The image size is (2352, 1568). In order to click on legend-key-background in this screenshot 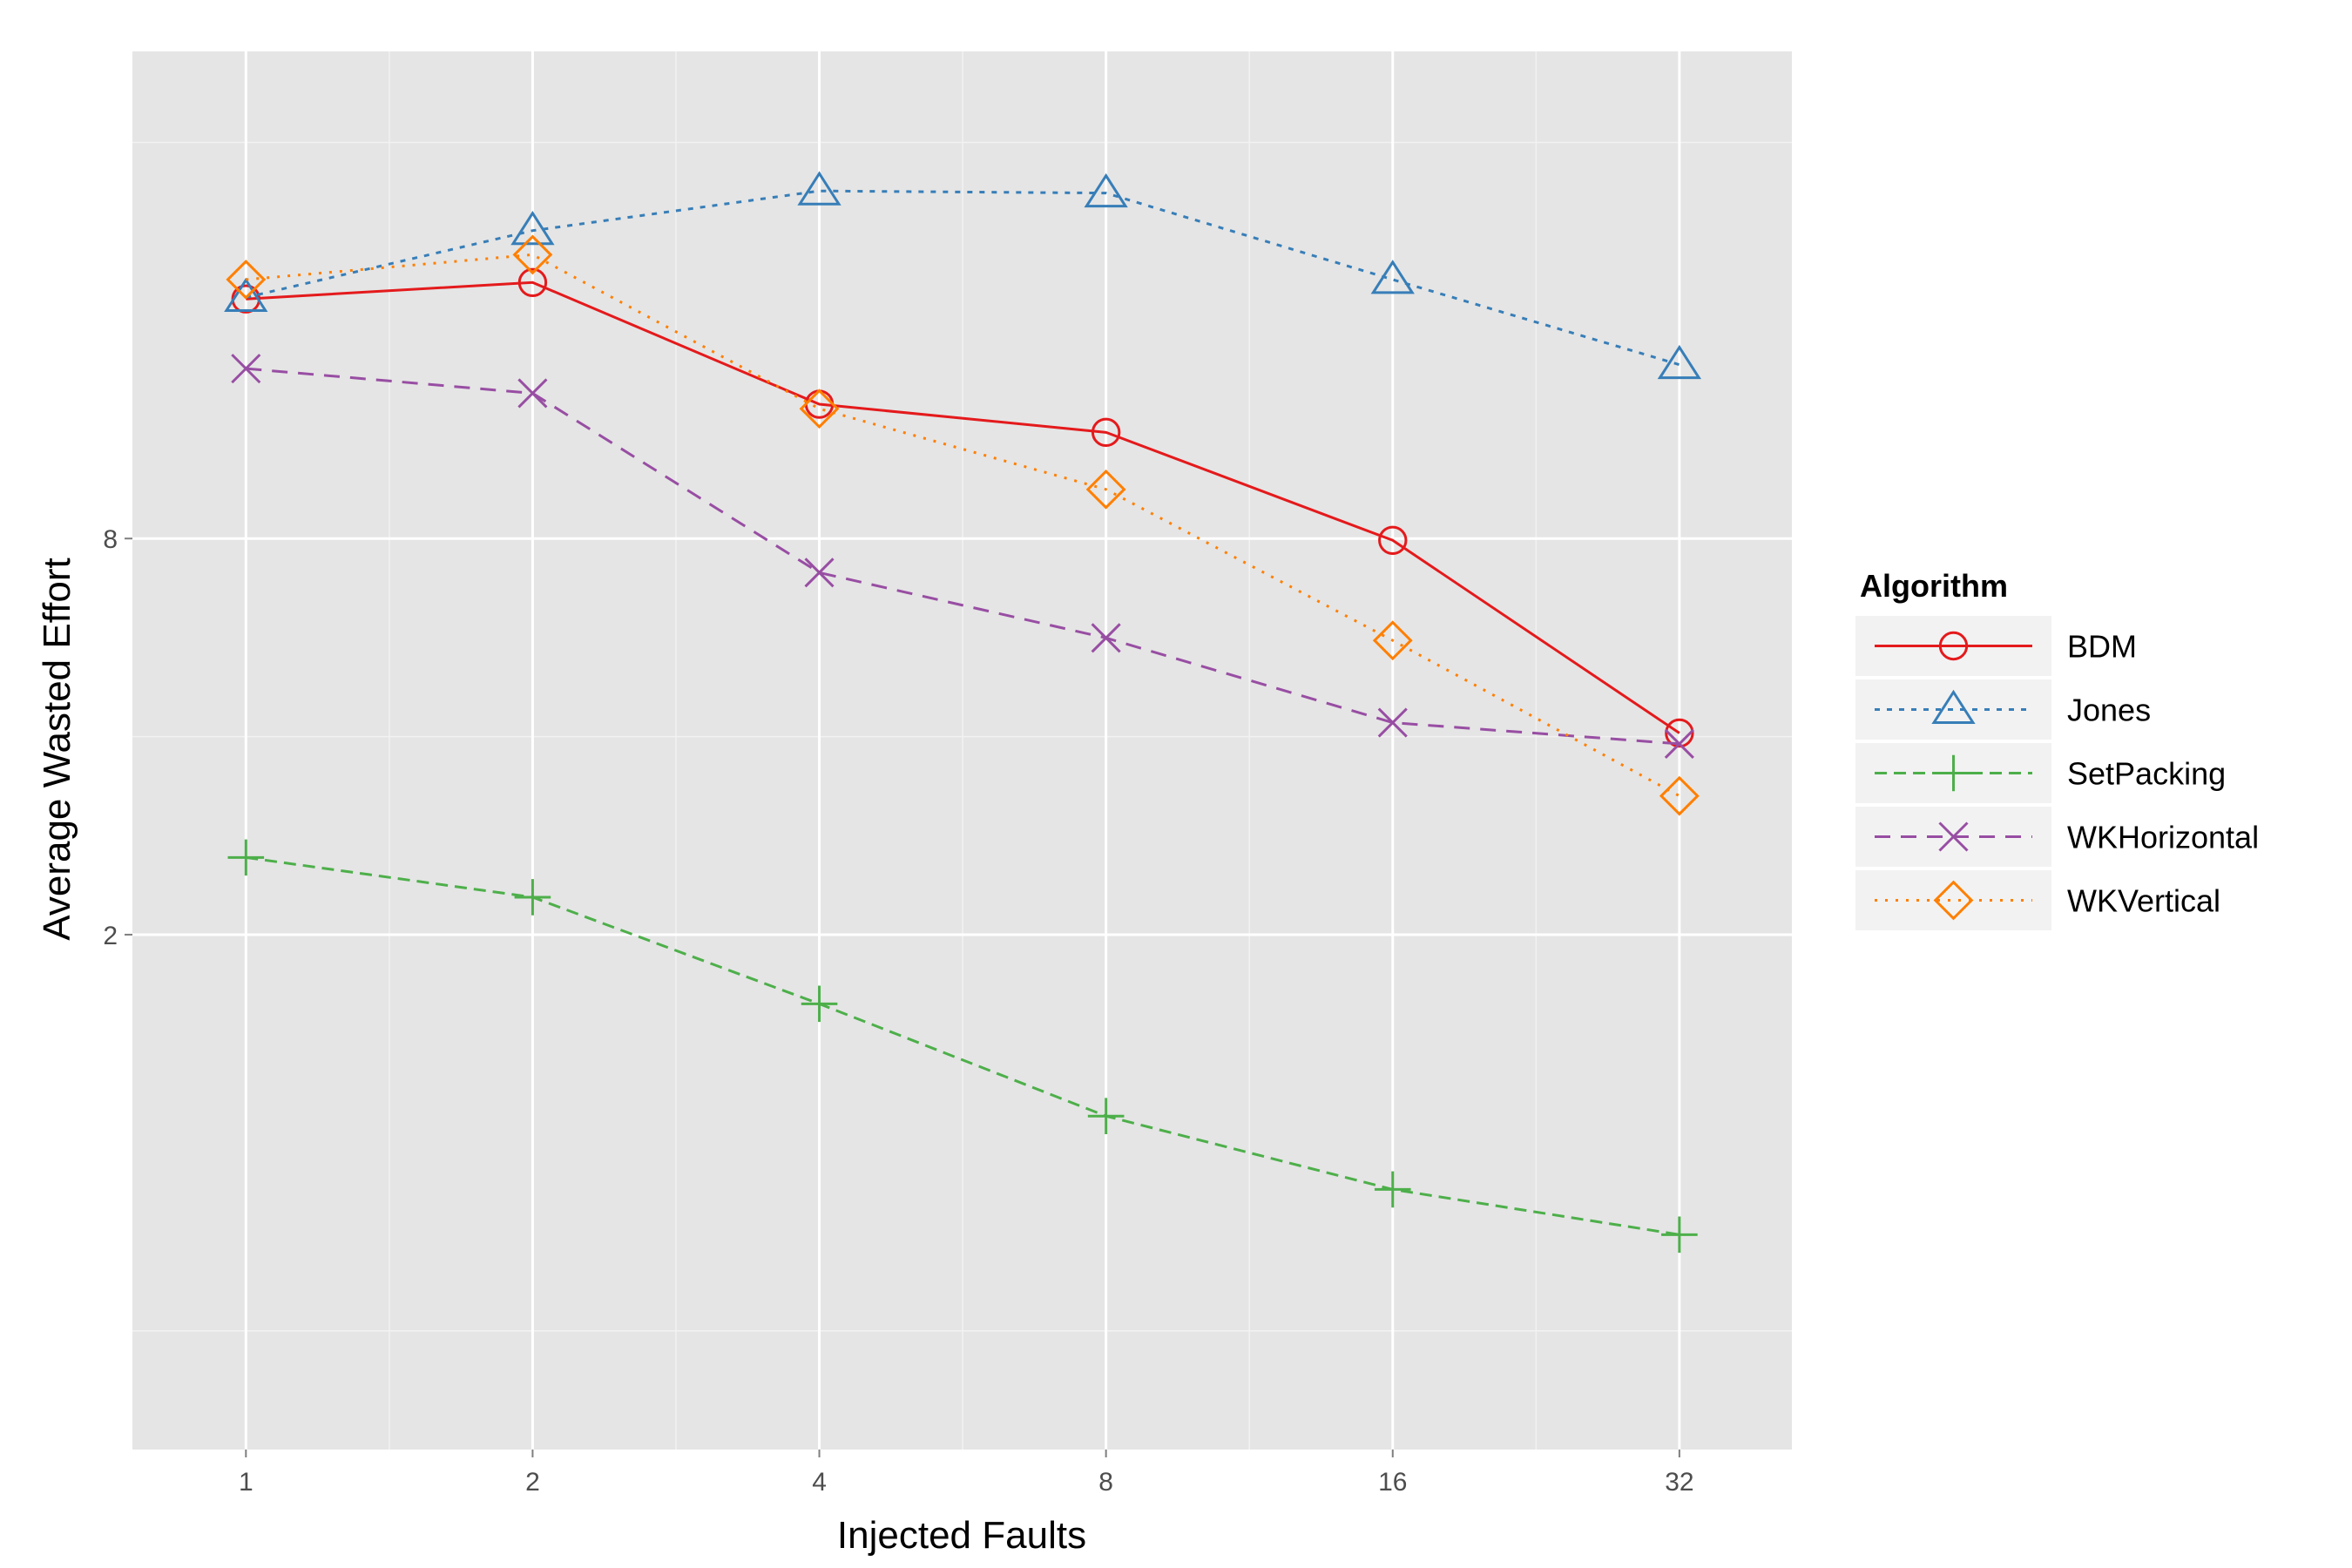, I will do `click(1953, 900)`.